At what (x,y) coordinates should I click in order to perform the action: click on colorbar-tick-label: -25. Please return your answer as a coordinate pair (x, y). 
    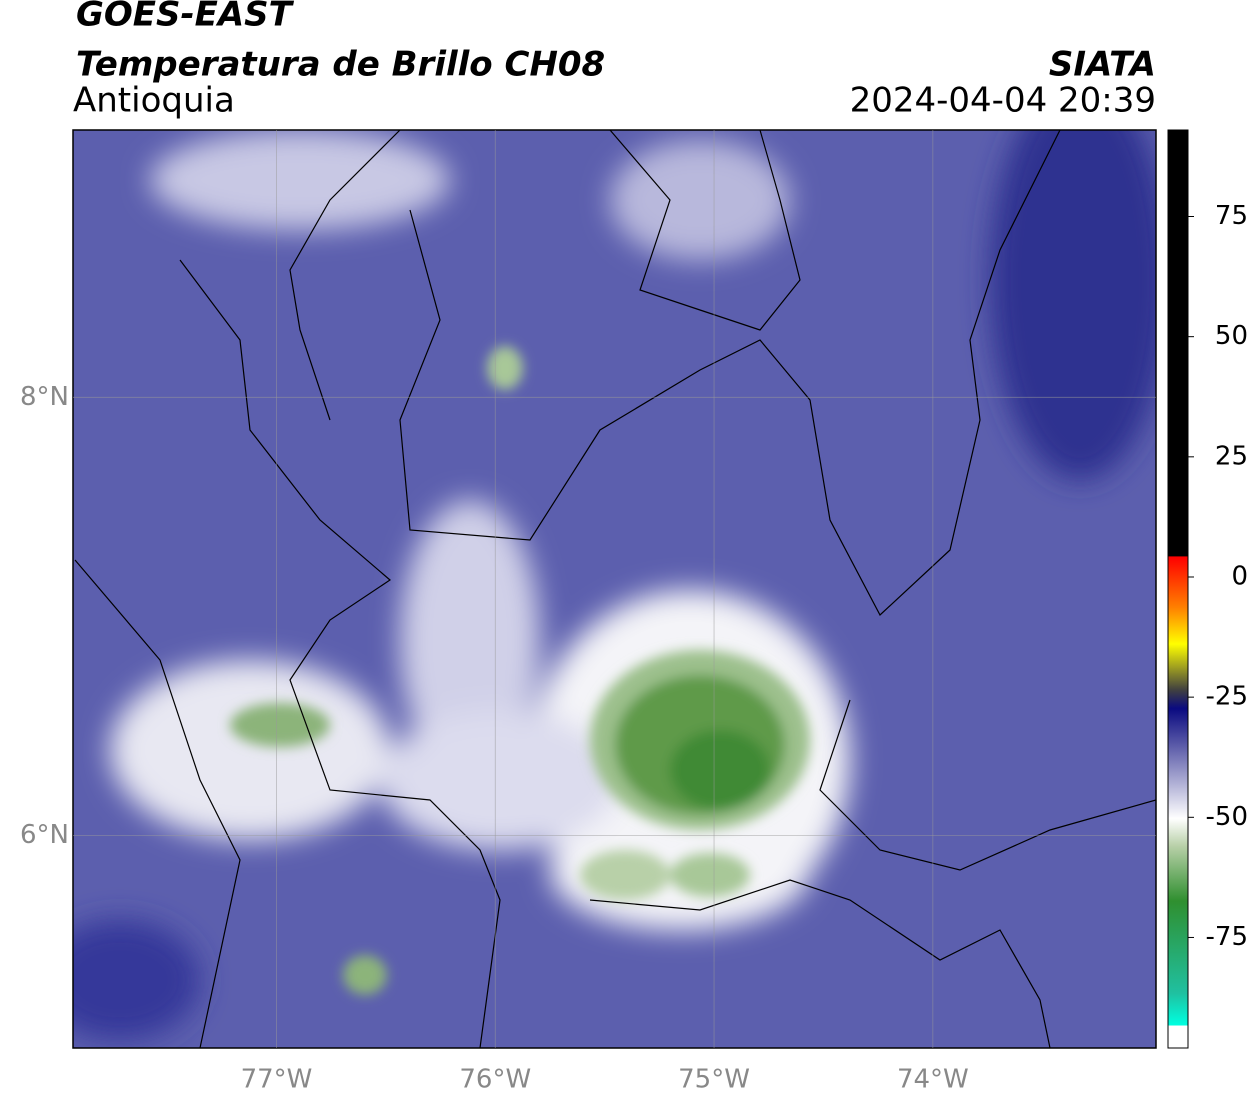
    Looking at the image, I should click on (1227, 697).